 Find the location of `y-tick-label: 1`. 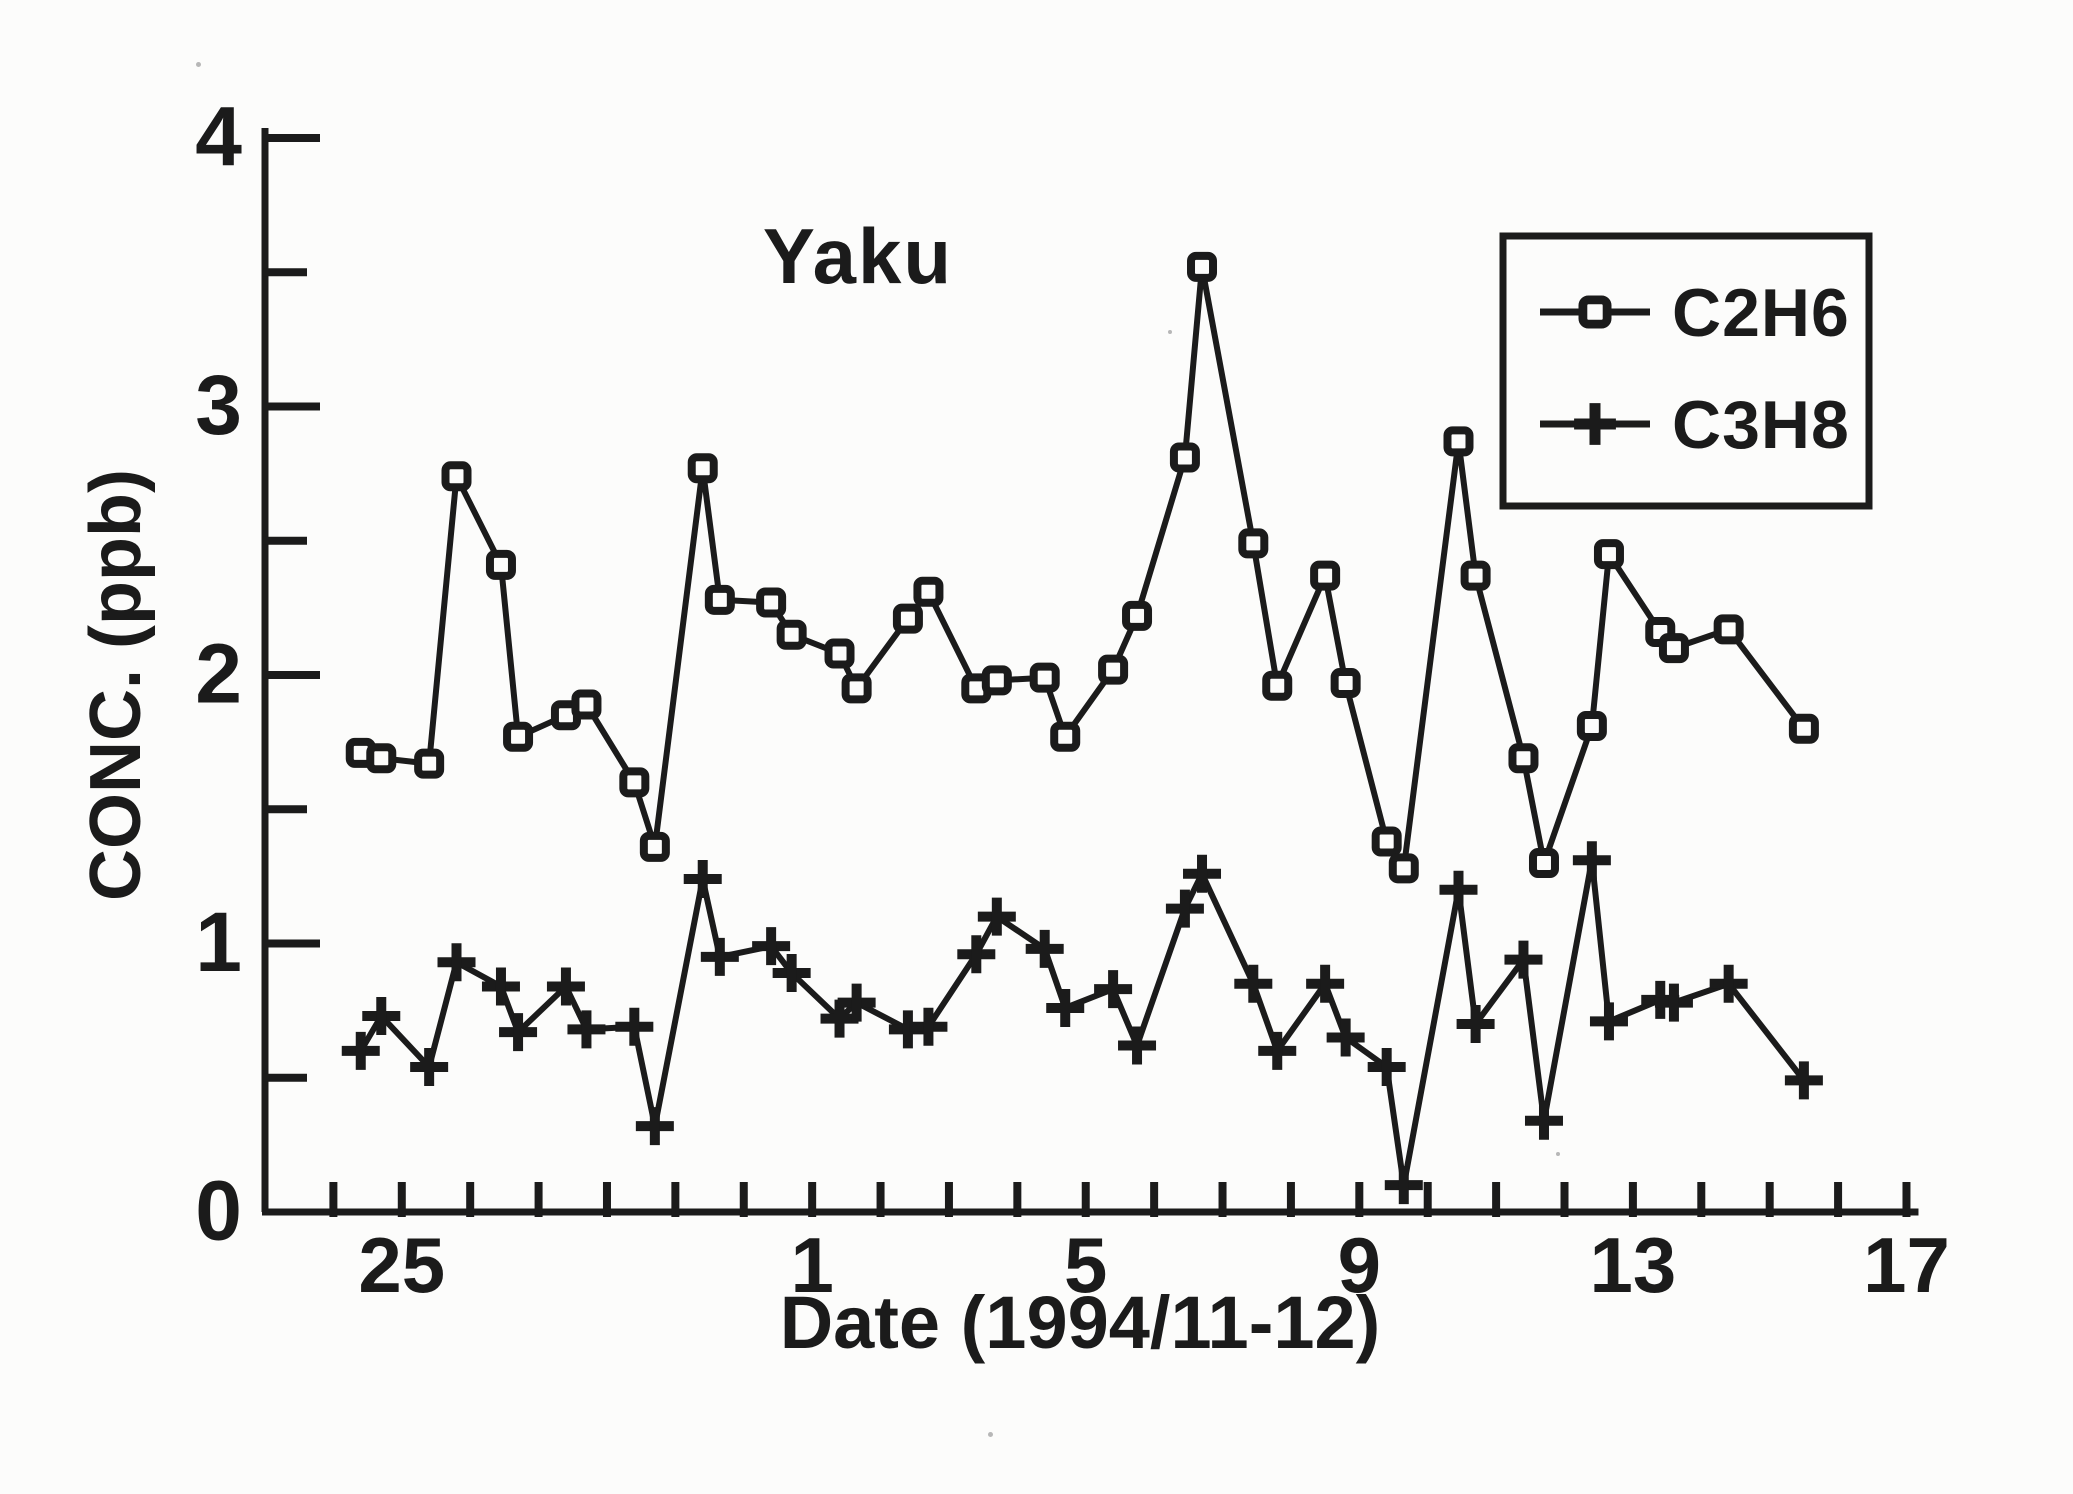

y-tick-label: 1 is located at coordinates (218, 942).